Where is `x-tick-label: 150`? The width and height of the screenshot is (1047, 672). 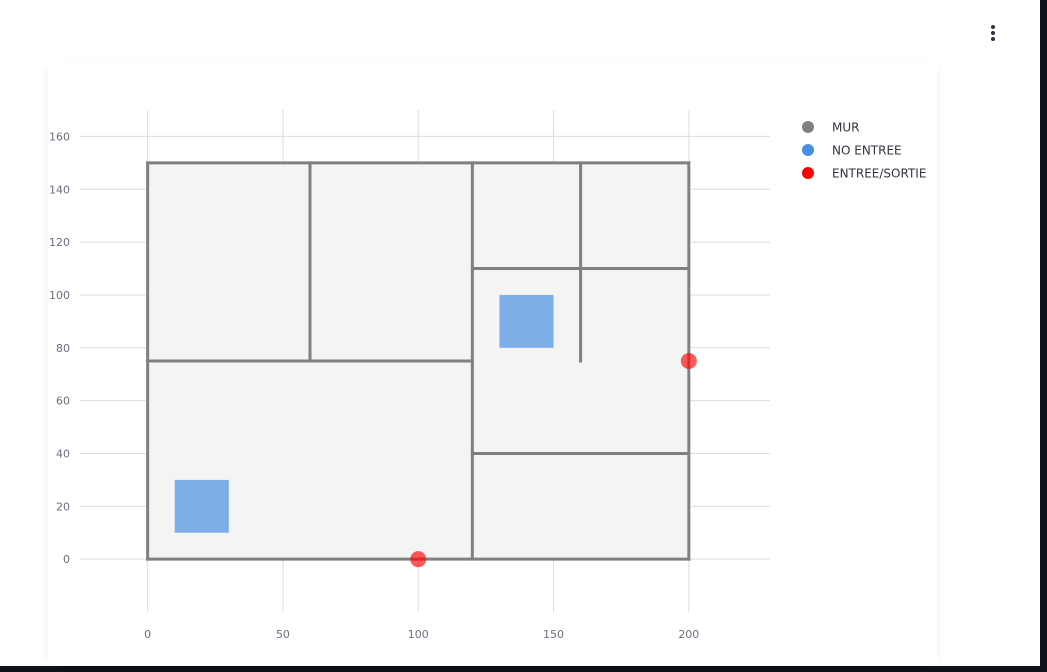 x-tick-label: 150 is located at coordinates (553, 634).